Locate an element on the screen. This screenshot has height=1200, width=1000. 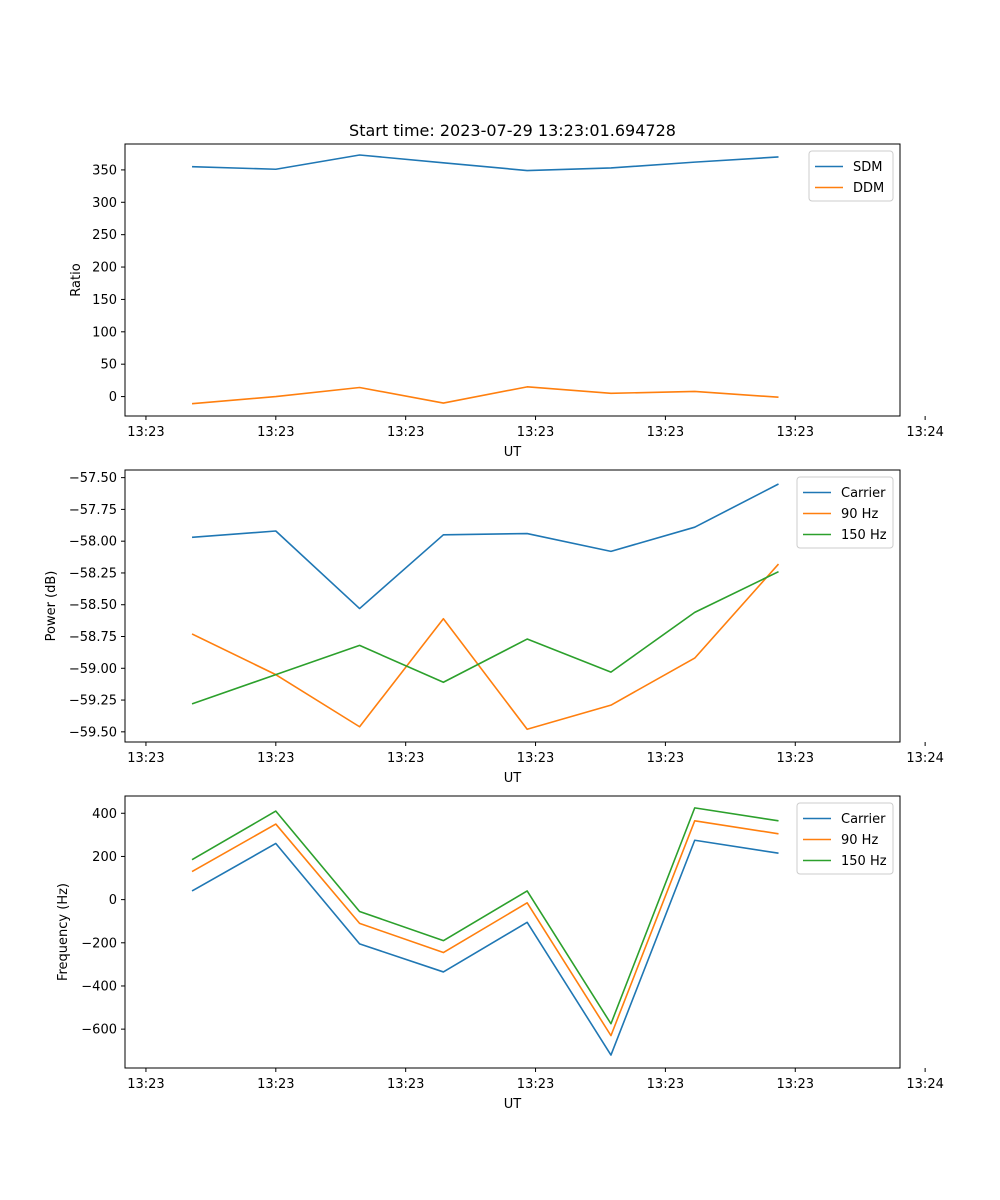
y-axis-label: Ratio is located at coordinates (76, 279).